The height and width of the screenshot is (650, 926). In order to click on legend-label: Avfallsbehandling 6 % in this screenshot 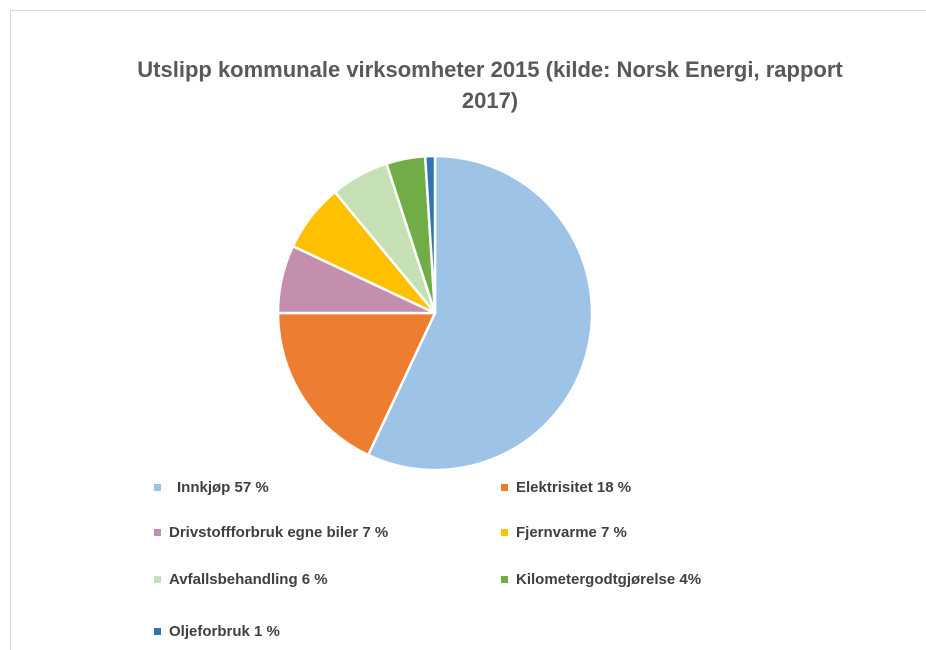, I will do `click(248, 579)`.